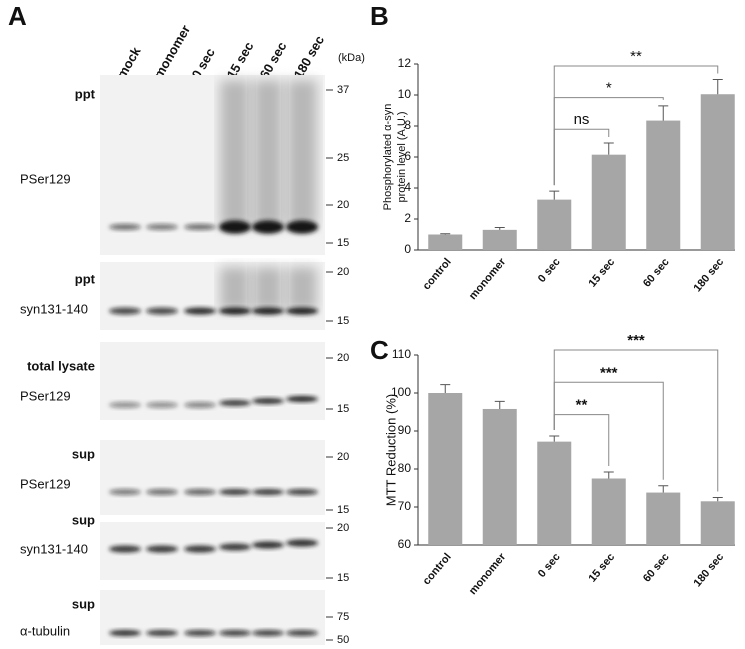 This screenshot has height=649, width=745. I want to click on lane-label: monomer, so click(172, 51).